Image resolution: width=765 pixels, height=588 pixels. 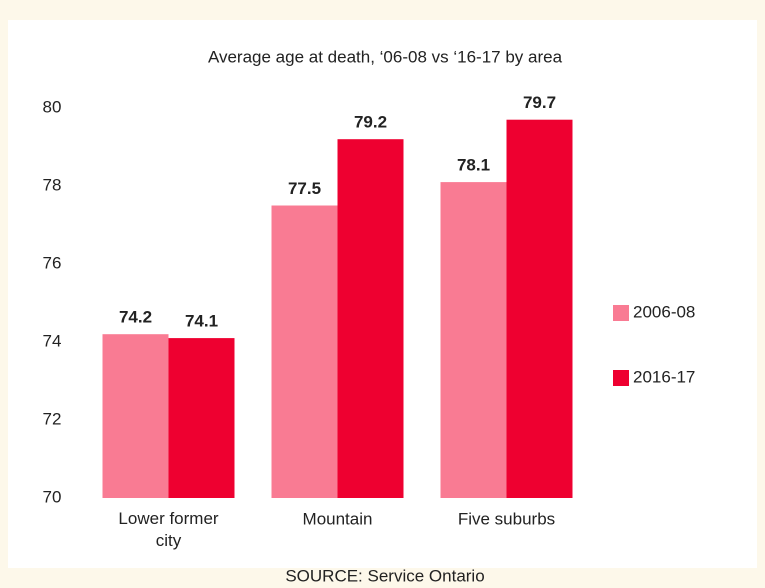 What do you see at coordinates (506, 518) in the screenshot?
I see `x-tick-label: Five suburbs` at bounding box center [506, 518].